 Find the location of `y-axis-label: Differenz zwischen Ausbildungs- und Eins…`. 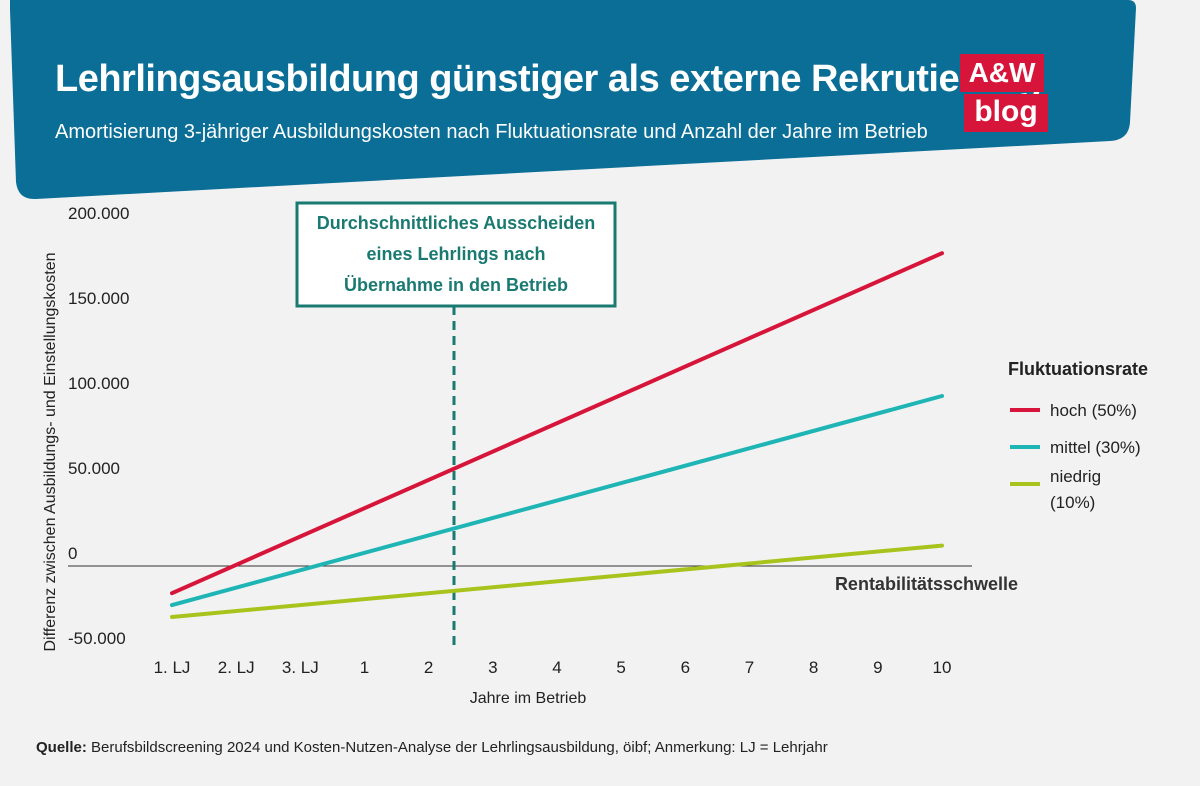

y-axis-label: Differenz zwischen Ausbildungs- und Eins… is located at coordinates (50, 451).